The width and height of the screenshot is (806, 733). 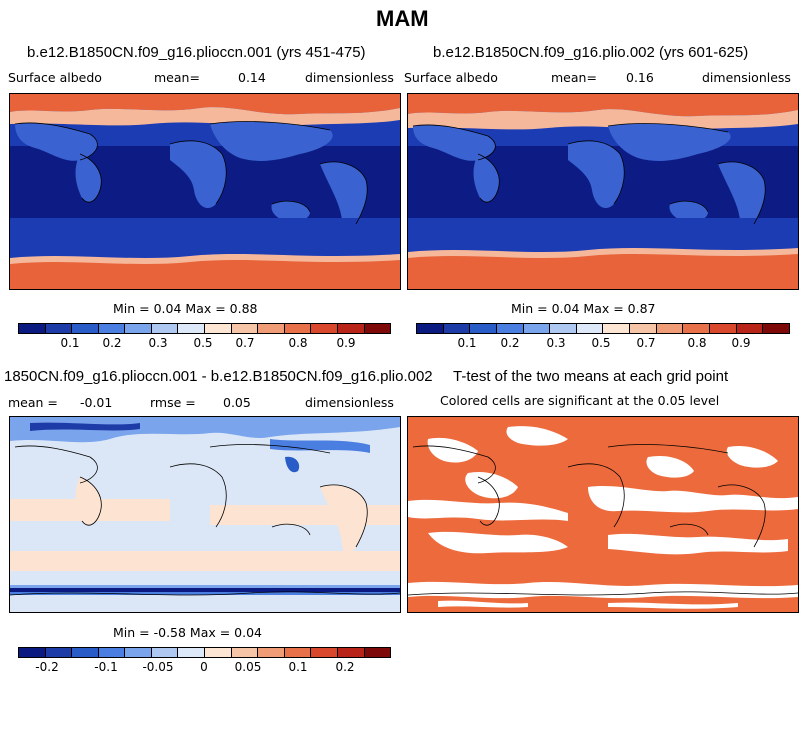 I want to click on panel2-tick: 0.1, so click(x=467, y=343).